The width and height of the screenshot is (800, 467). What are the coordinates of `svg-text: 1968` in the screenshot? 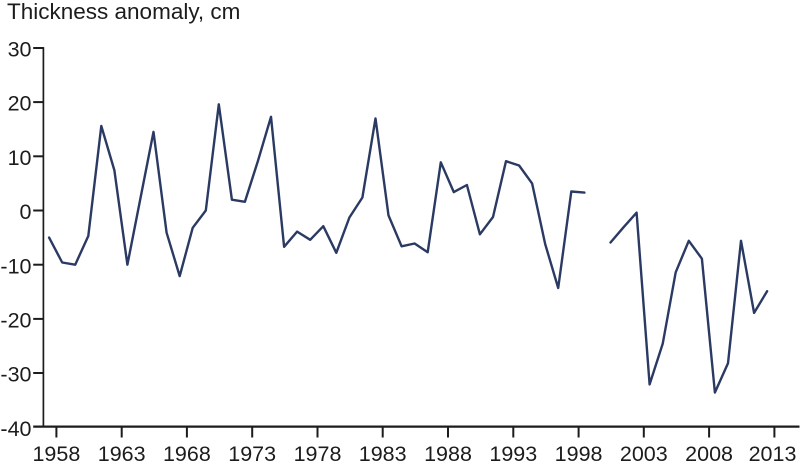 It's located at (187, 454).